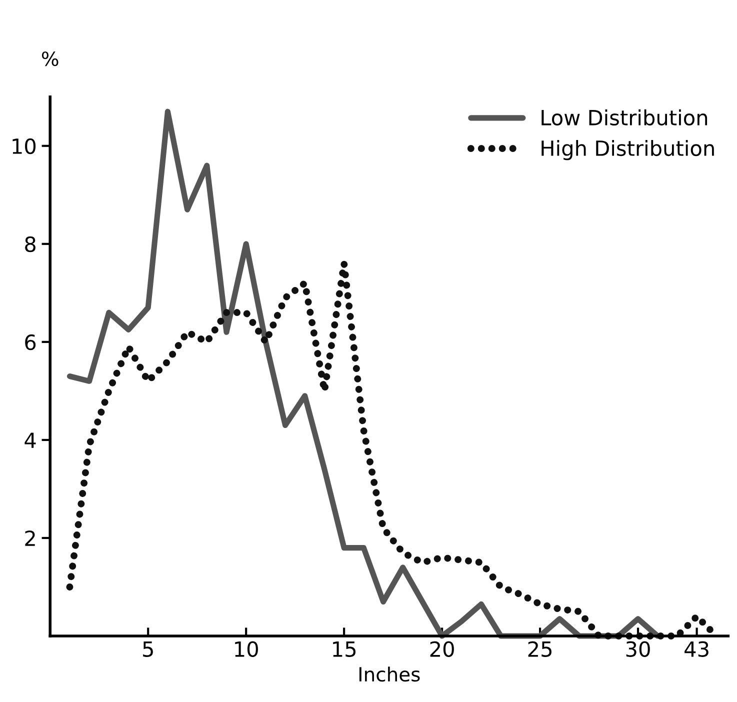  Describe the element at coordinates (30, 244) in the screenshot. I see `y-tick-label: 8` at that location.